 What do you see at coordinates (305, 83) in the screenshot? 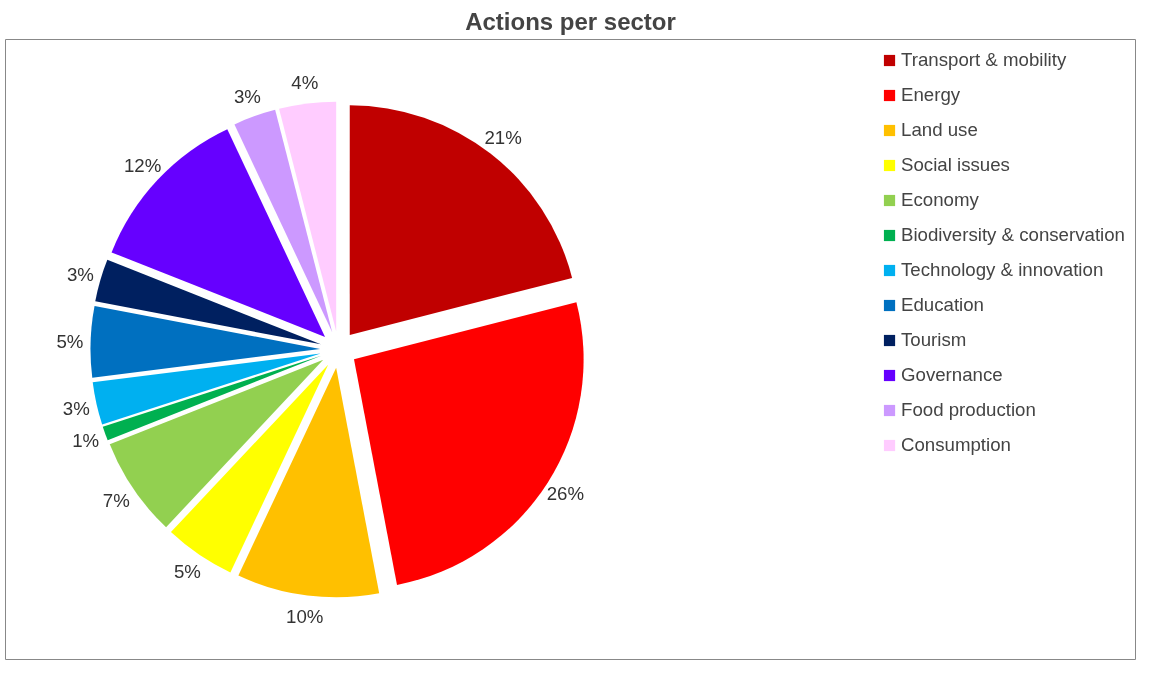
I see `data-label: 4%` at bounding box center [305, 83].